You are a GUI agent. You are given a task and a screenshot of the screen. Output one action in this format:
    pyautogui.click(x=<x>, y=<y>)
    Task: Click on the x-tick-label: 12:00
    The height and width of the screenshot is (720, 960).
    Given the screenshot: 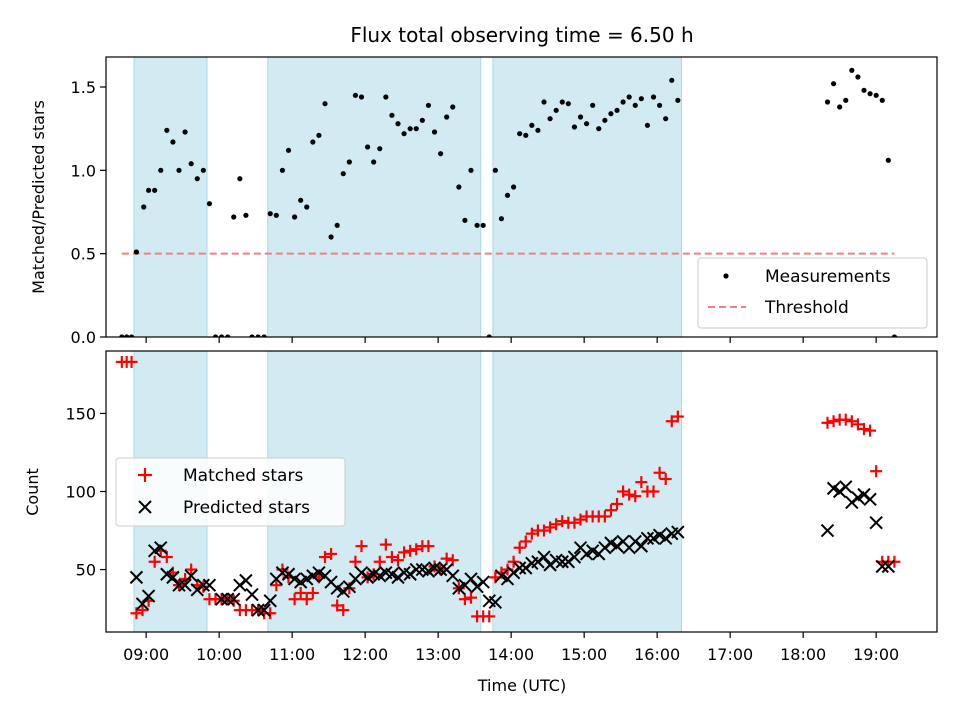 What is the action you would take?
    pyautogui.click(x=365, y=654)
    